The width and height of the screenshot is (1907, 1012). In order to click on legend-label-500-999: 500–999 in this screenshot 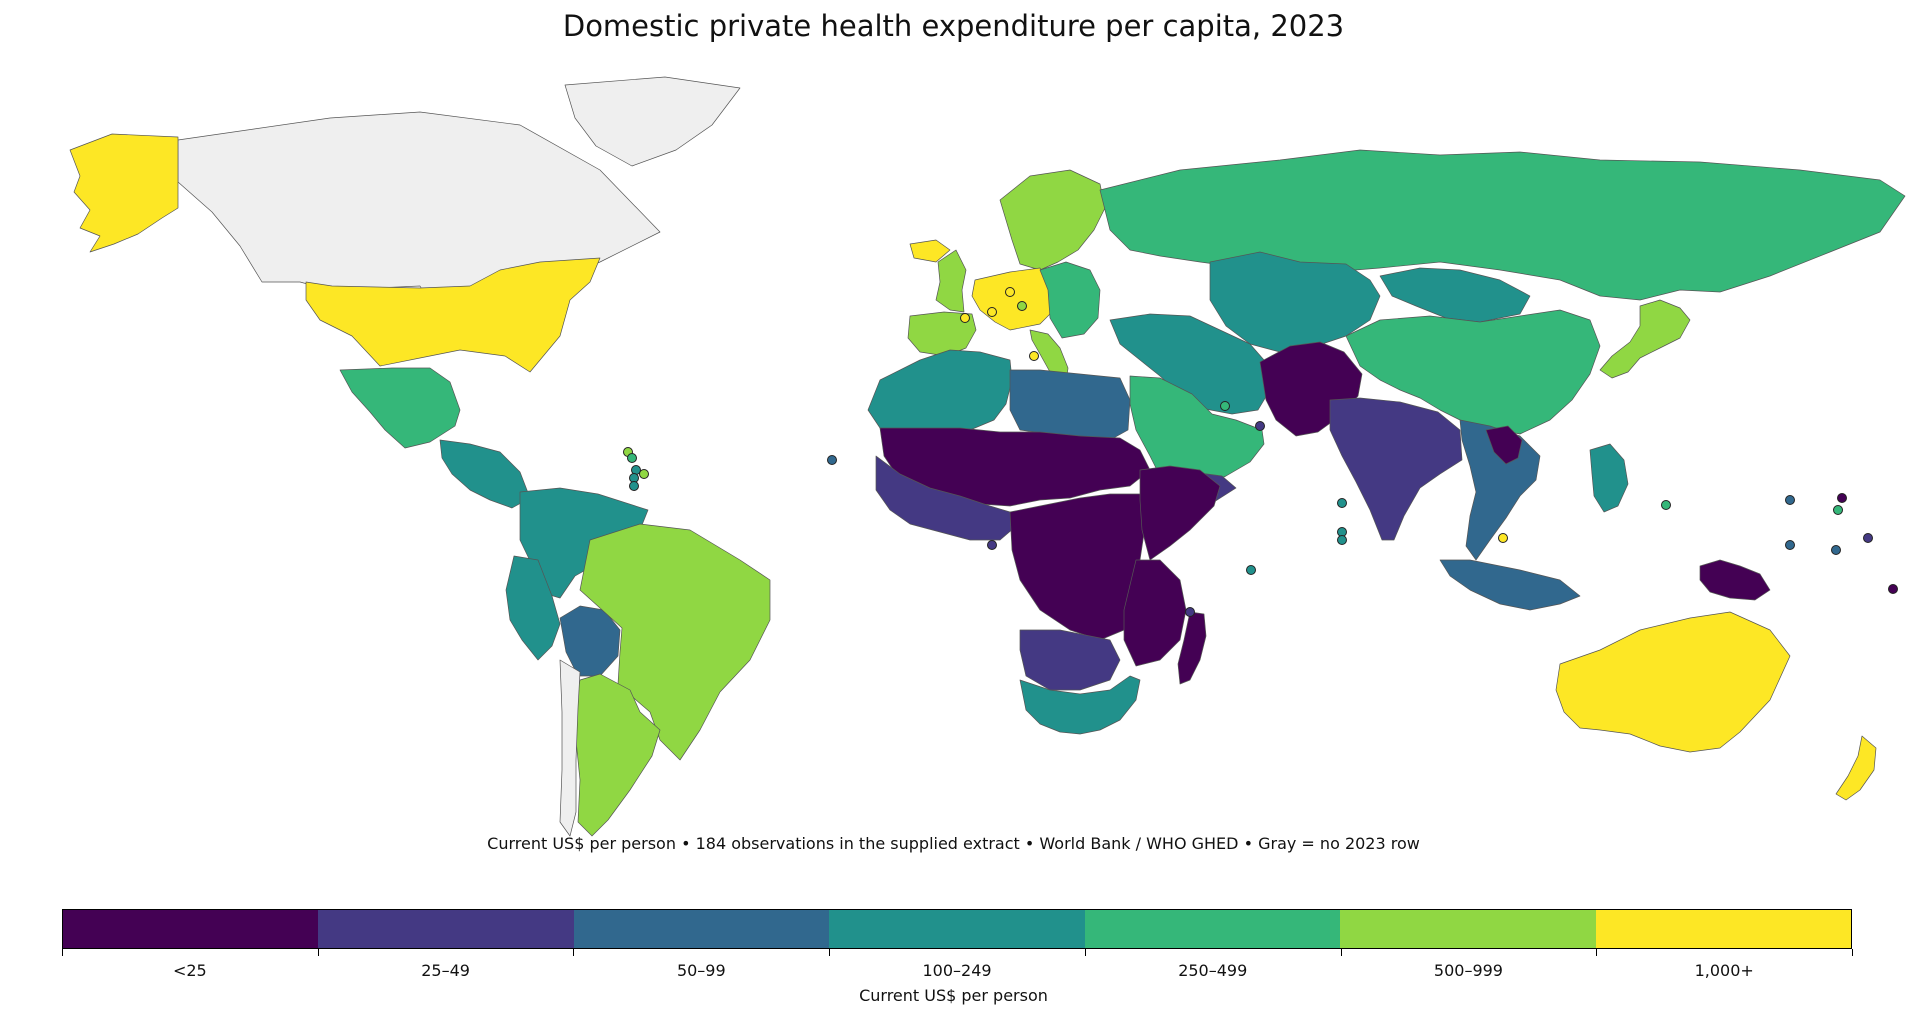, I will do `click(1468, 970)`.